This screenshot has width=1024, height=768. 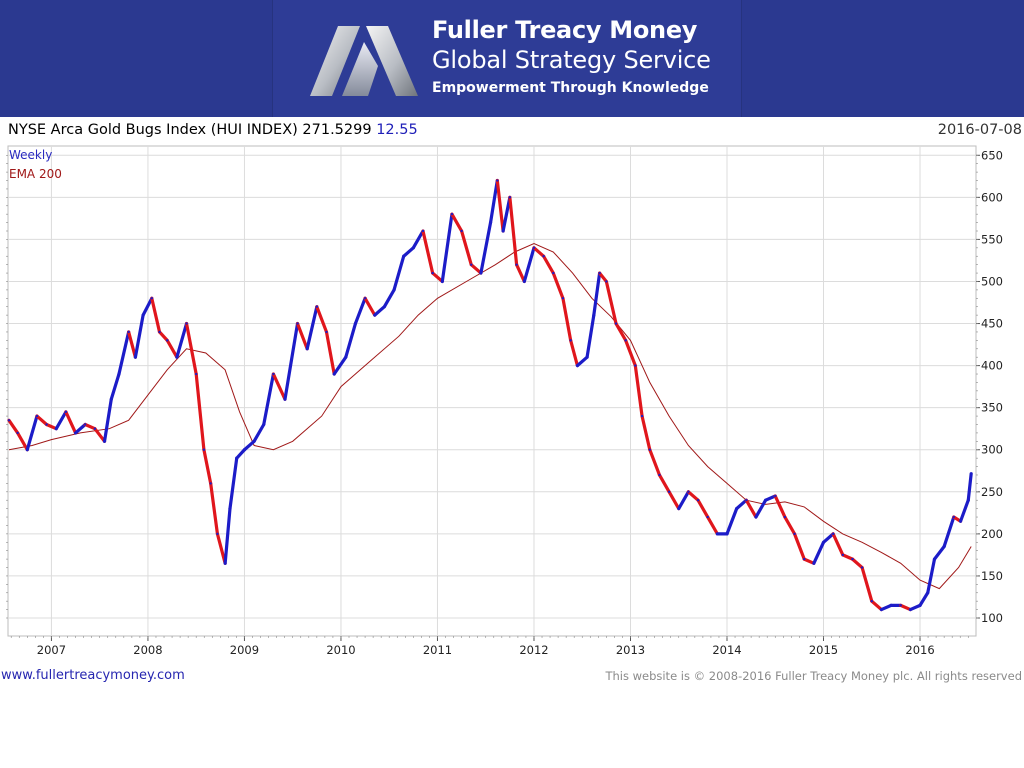 I want to click on y-tick-label: 500, so click(x=992, y=281).